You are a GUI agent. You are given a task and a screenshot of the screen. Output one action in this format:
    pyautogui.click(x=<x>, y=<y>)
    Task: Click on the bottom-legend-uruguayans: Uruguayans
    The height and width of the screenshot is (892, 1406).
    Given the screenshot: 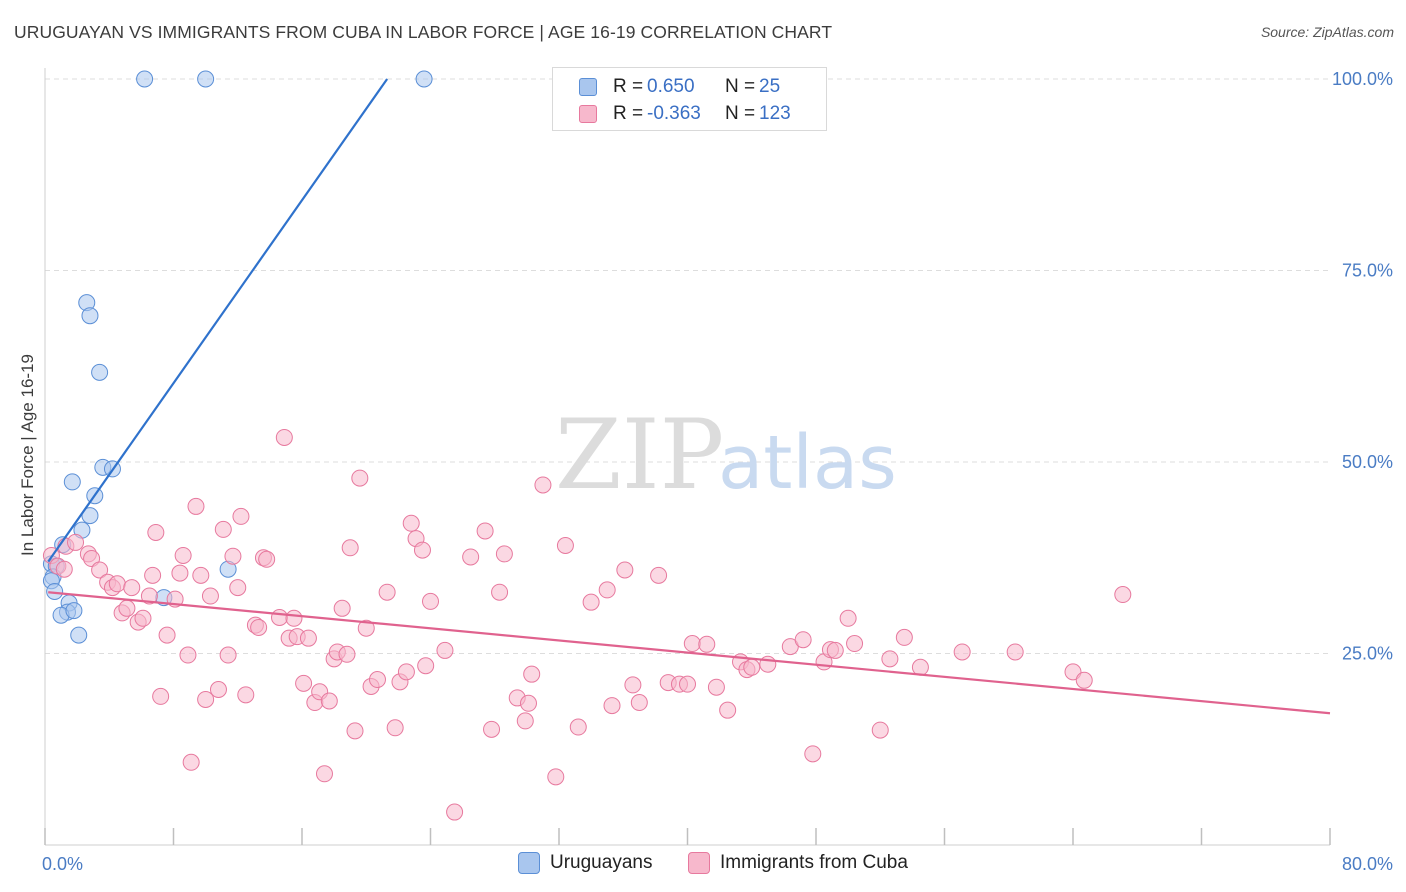 What is the action you would take?
    pyautogui.click(x=585, y=863)
    